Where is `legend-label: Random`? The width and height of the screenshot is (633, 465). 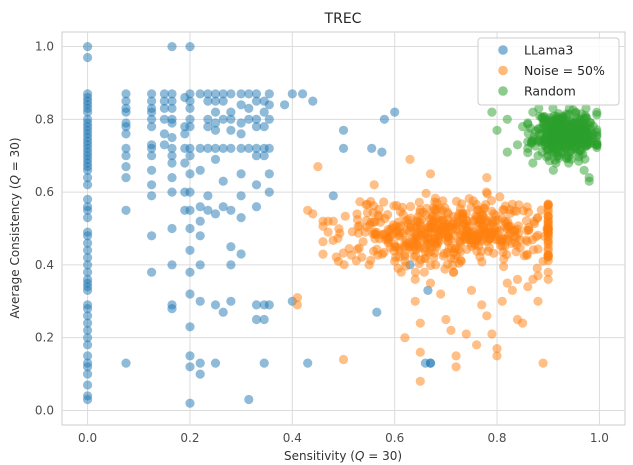 legend-label: Random is located at coordinates (550, 91).